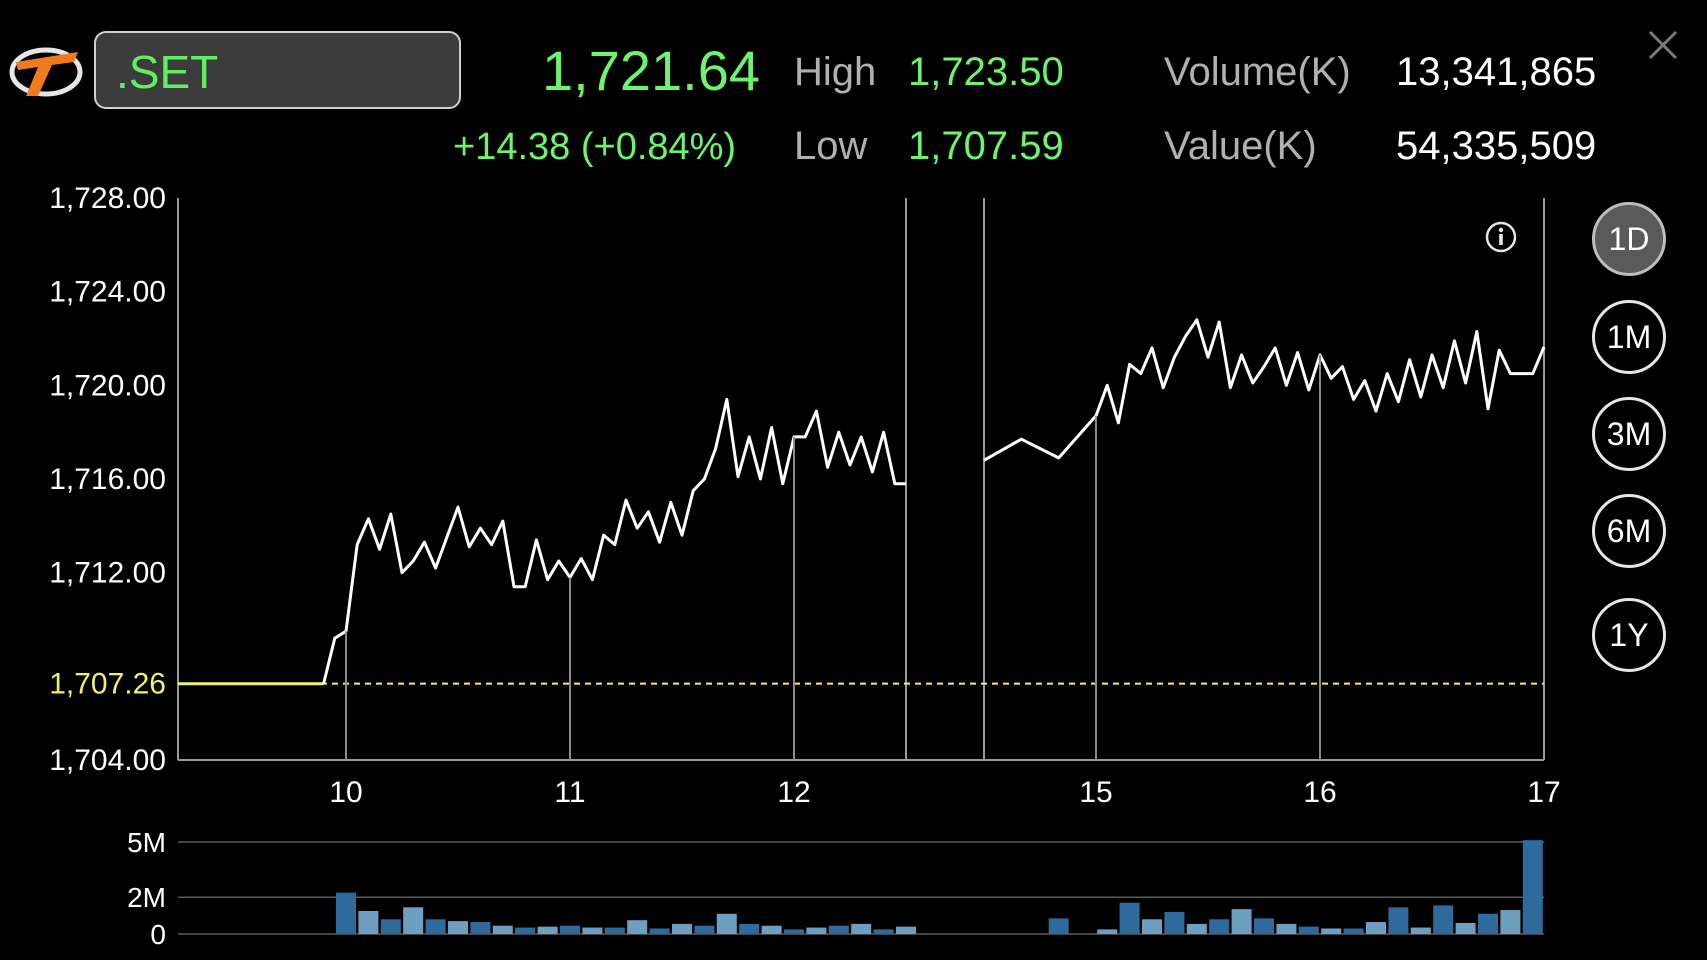 This screenshot has width=1707, height=960. What do you see at coordinates (1629, 239) in the screenshot?
I see `range-1d-button: 1D` at bounding box center [1629, 239].